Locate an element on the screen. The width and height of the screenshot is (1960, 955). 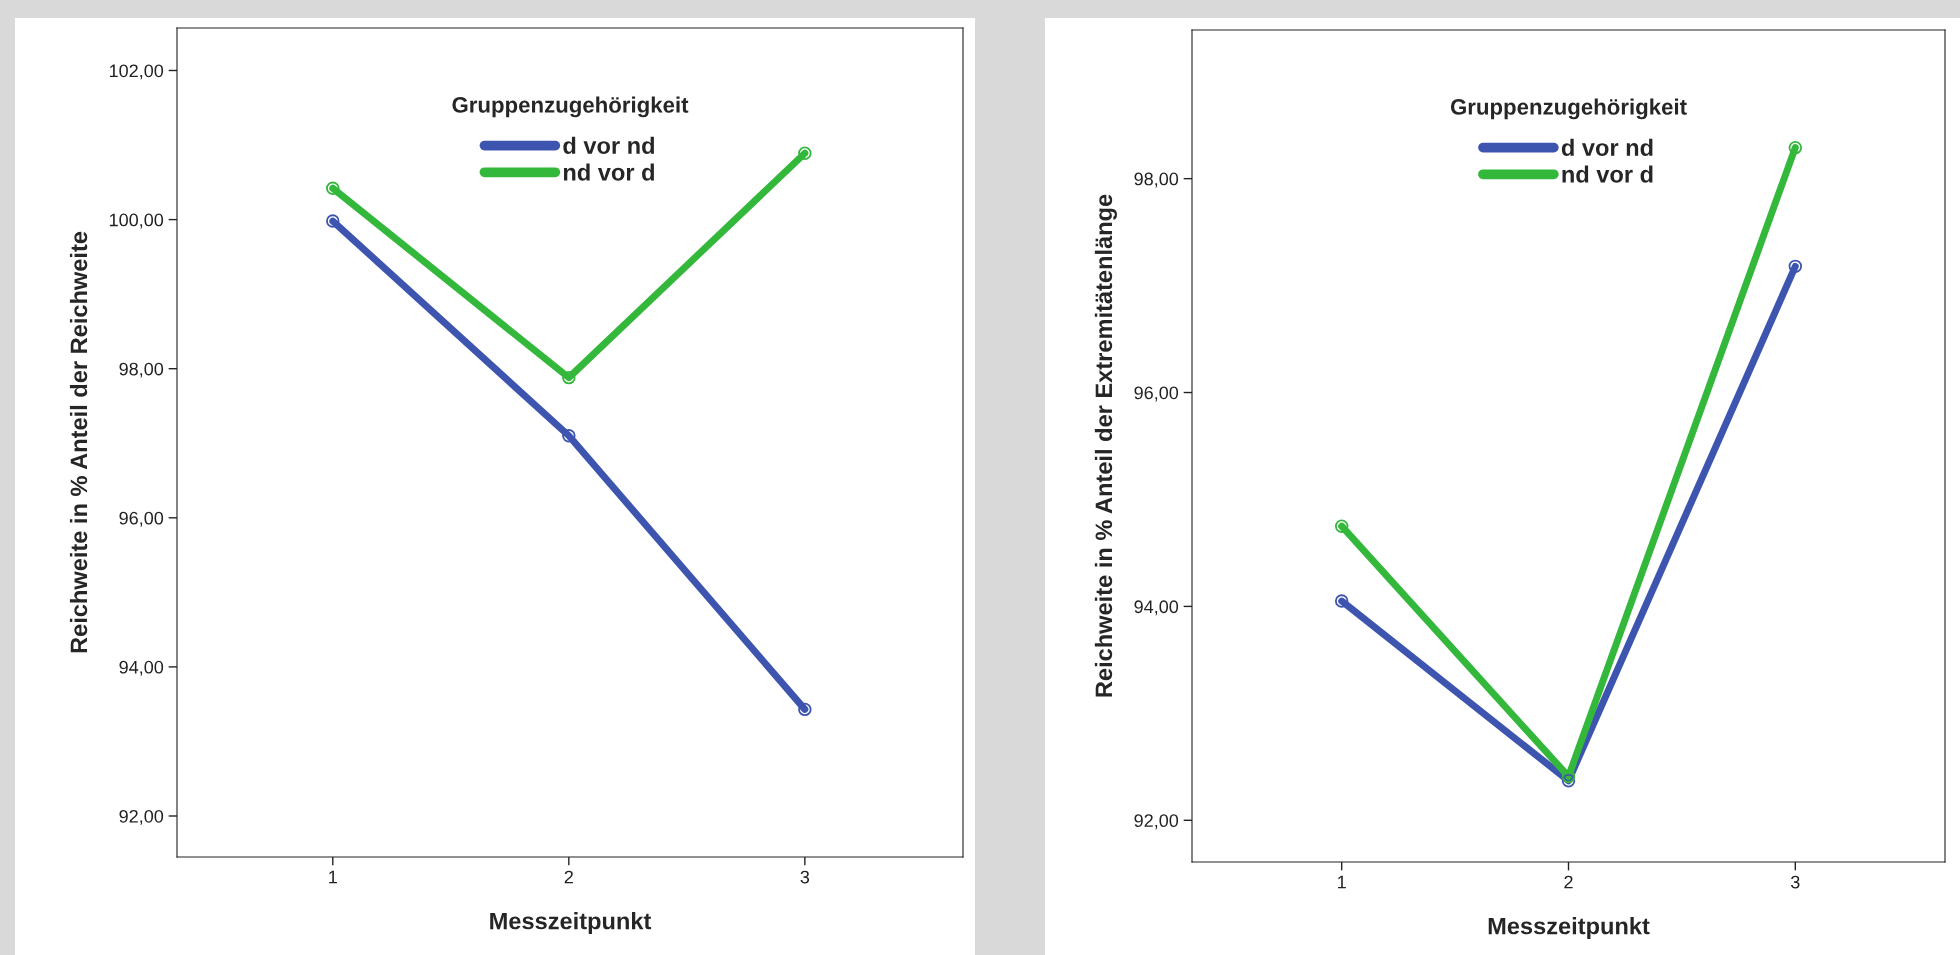
y-tick-label: 102,00 is located at coordinates (136, 72).